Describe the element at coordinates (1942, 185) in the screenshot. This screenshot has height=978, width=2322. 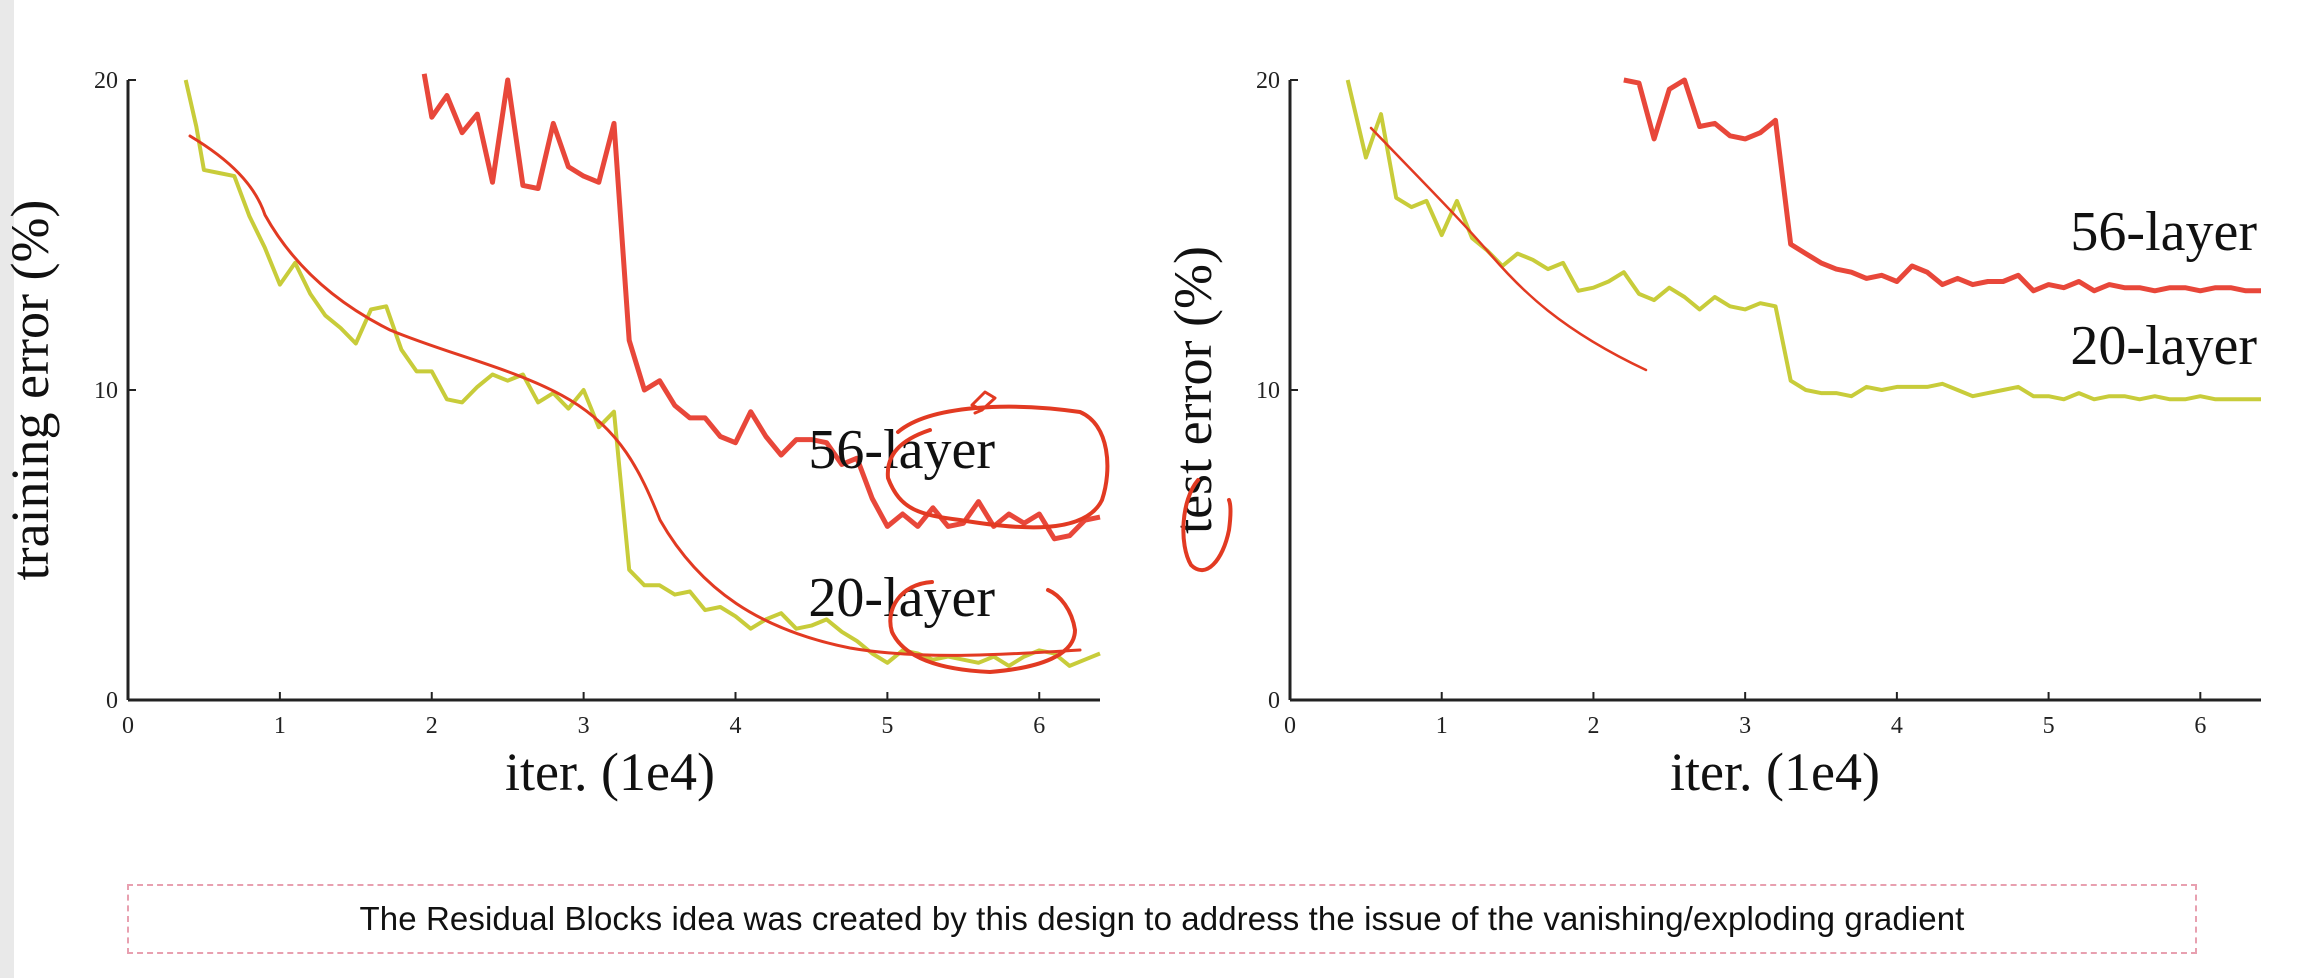
I see `test-series-56-layer-line` at that location.